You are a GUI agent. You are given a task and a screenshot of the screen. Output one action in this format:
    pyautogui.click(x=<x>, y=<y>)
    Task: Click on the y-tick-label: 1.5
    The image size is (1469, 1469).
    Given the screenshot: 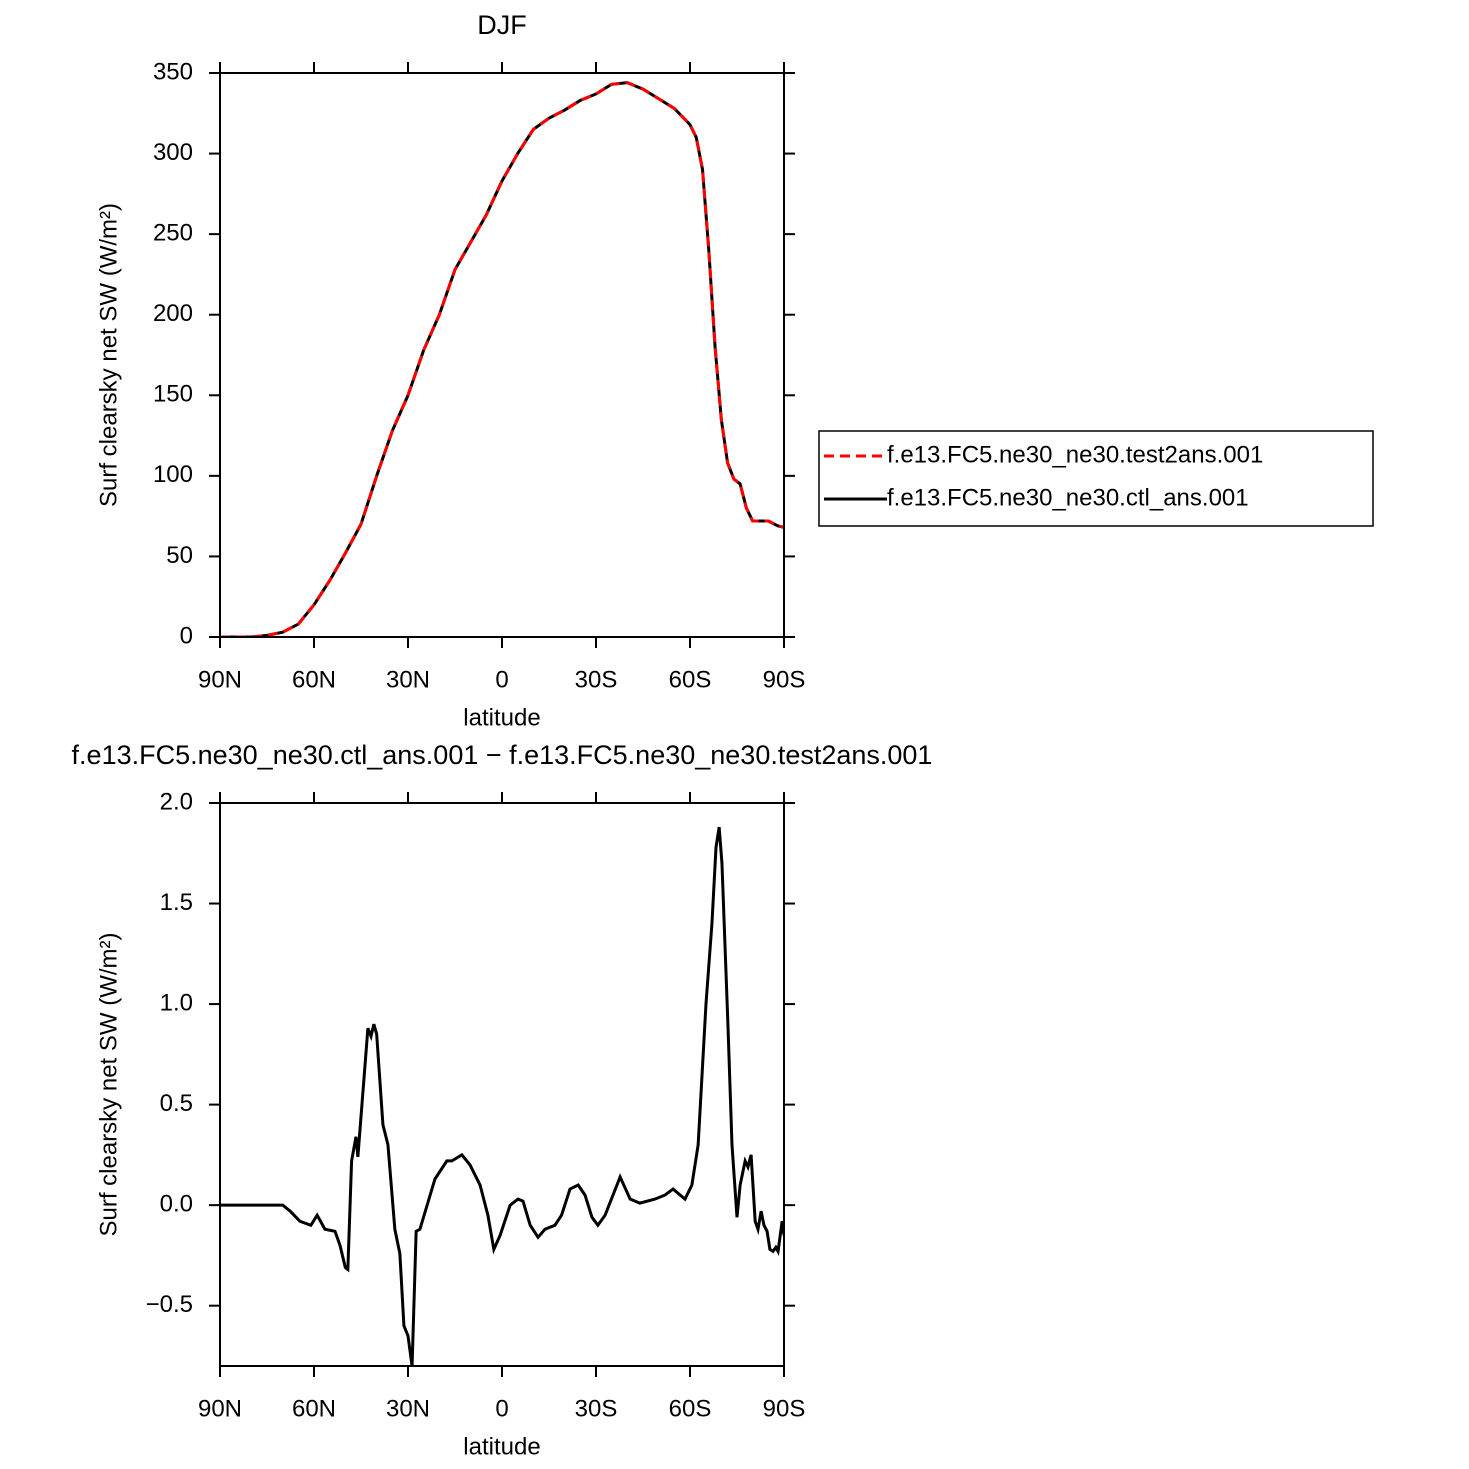 What is the action you would take?
    pyautogui.click(x=176, y=902)
    